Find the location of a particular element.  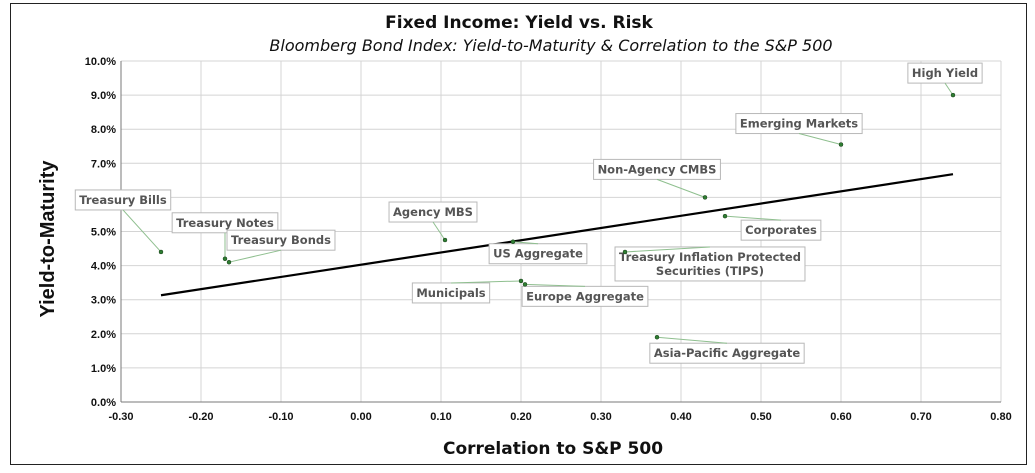

data-label-box is located at coordinates (710, 264).